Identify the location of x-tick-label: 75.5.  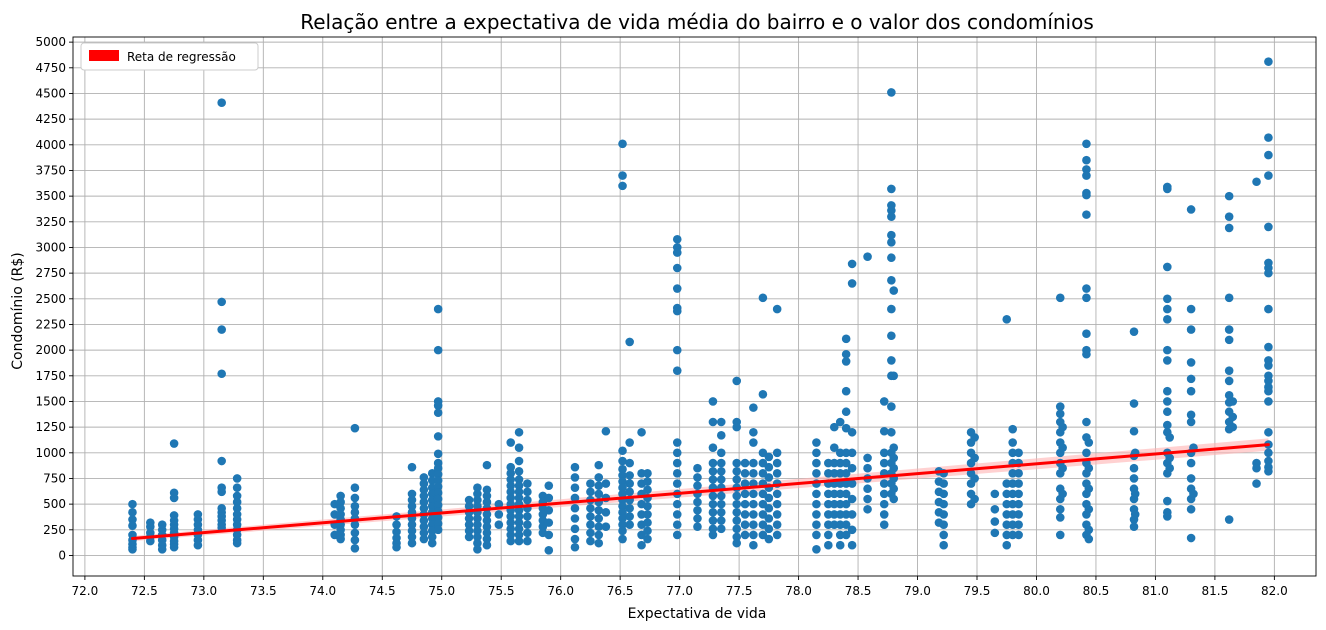
(501, 591).